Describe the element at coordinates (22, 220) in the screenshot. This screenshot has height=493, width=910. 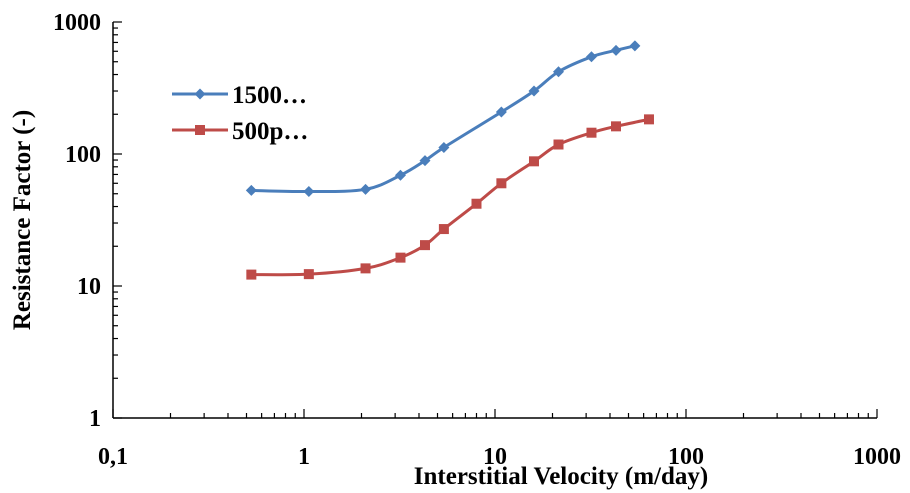
I see `y-axis-title: Resistance Factor (-)` at that location.